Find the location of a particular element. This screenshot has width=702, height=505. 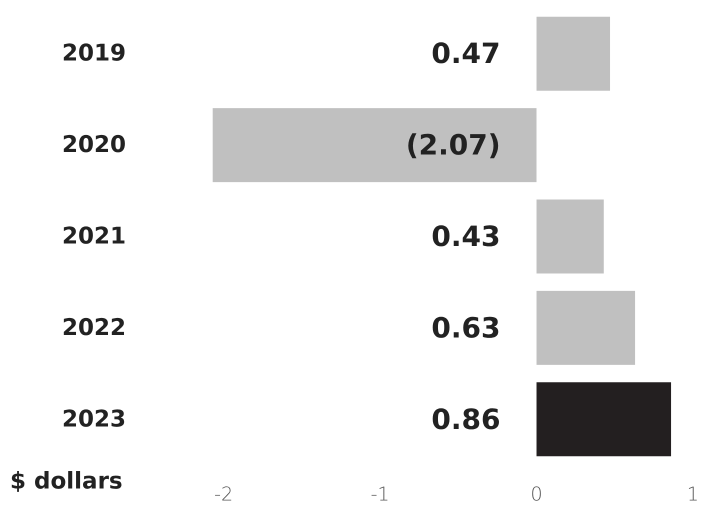

x-axis-title: $ dollars is located at coordinates (66, 481).